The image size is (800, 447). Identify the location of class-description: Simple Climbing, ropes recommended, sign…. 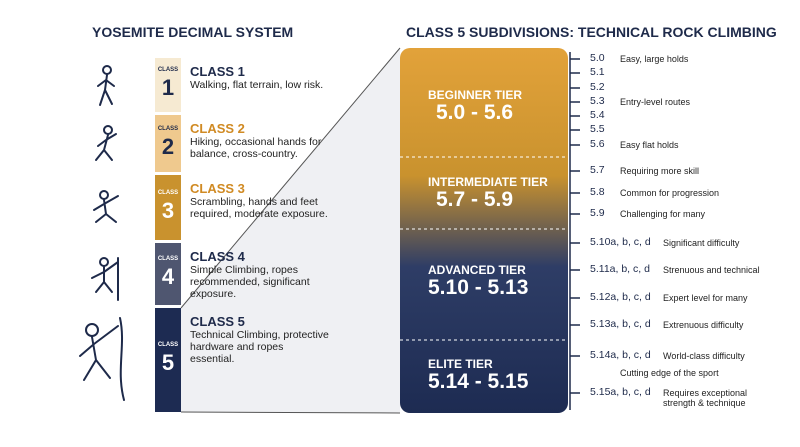
(250, 282).